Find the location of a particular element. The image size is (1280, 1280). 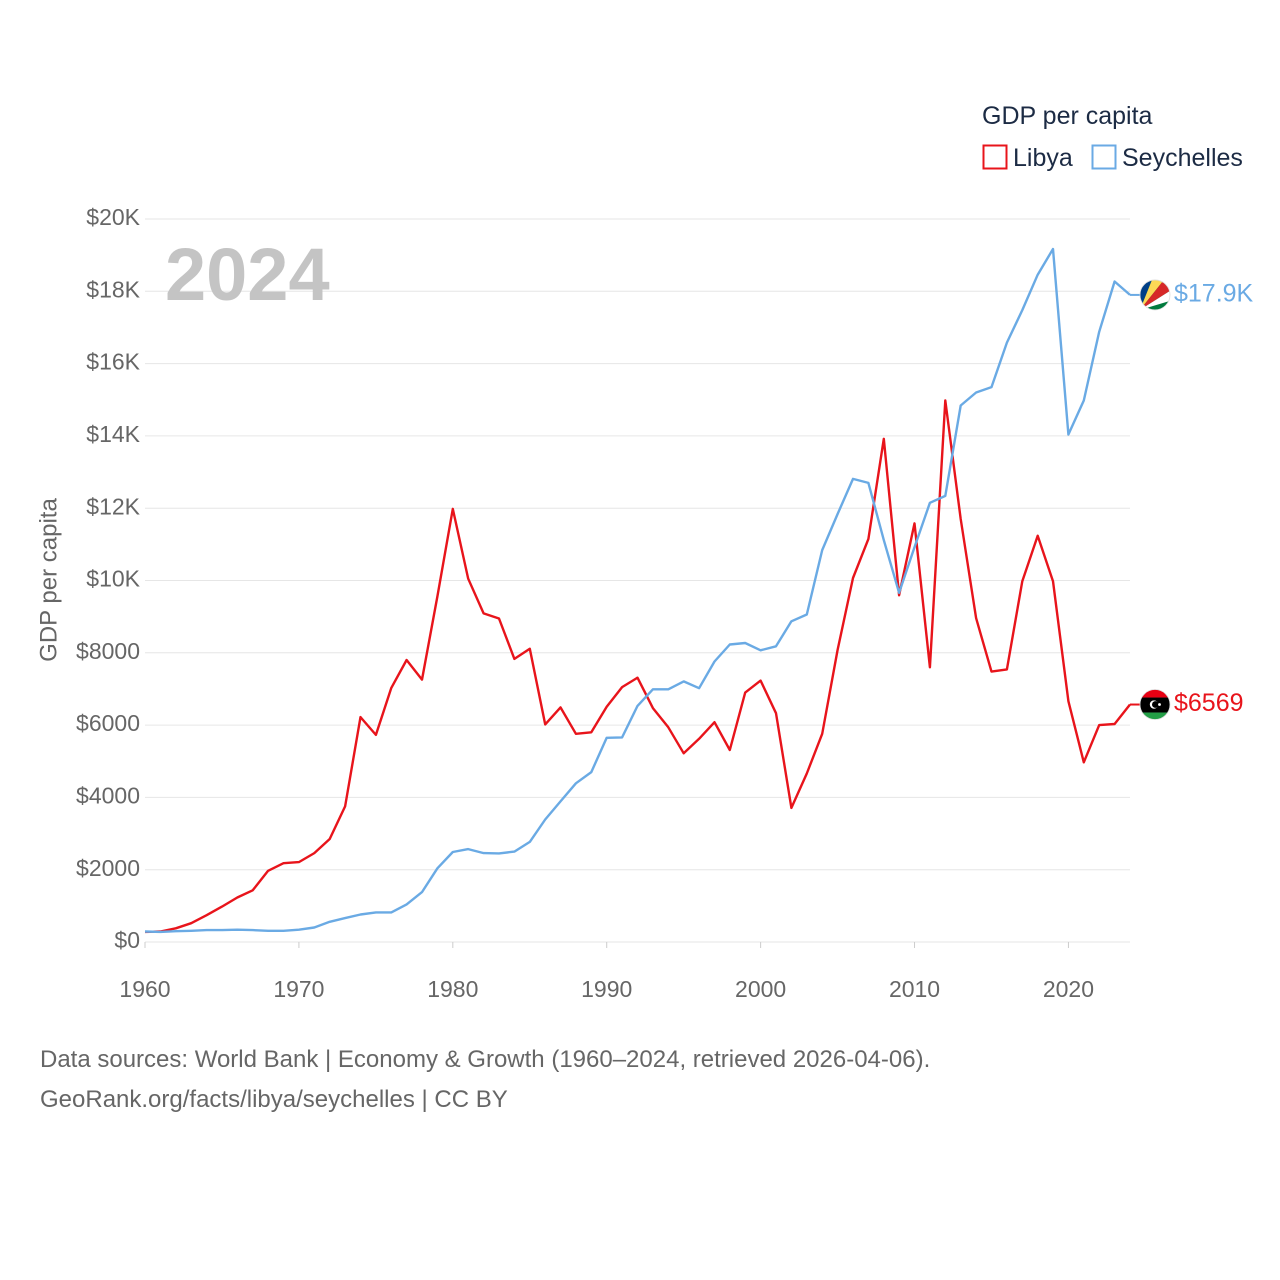

y-tick-label: $12K is located at coordinates (113, 506).